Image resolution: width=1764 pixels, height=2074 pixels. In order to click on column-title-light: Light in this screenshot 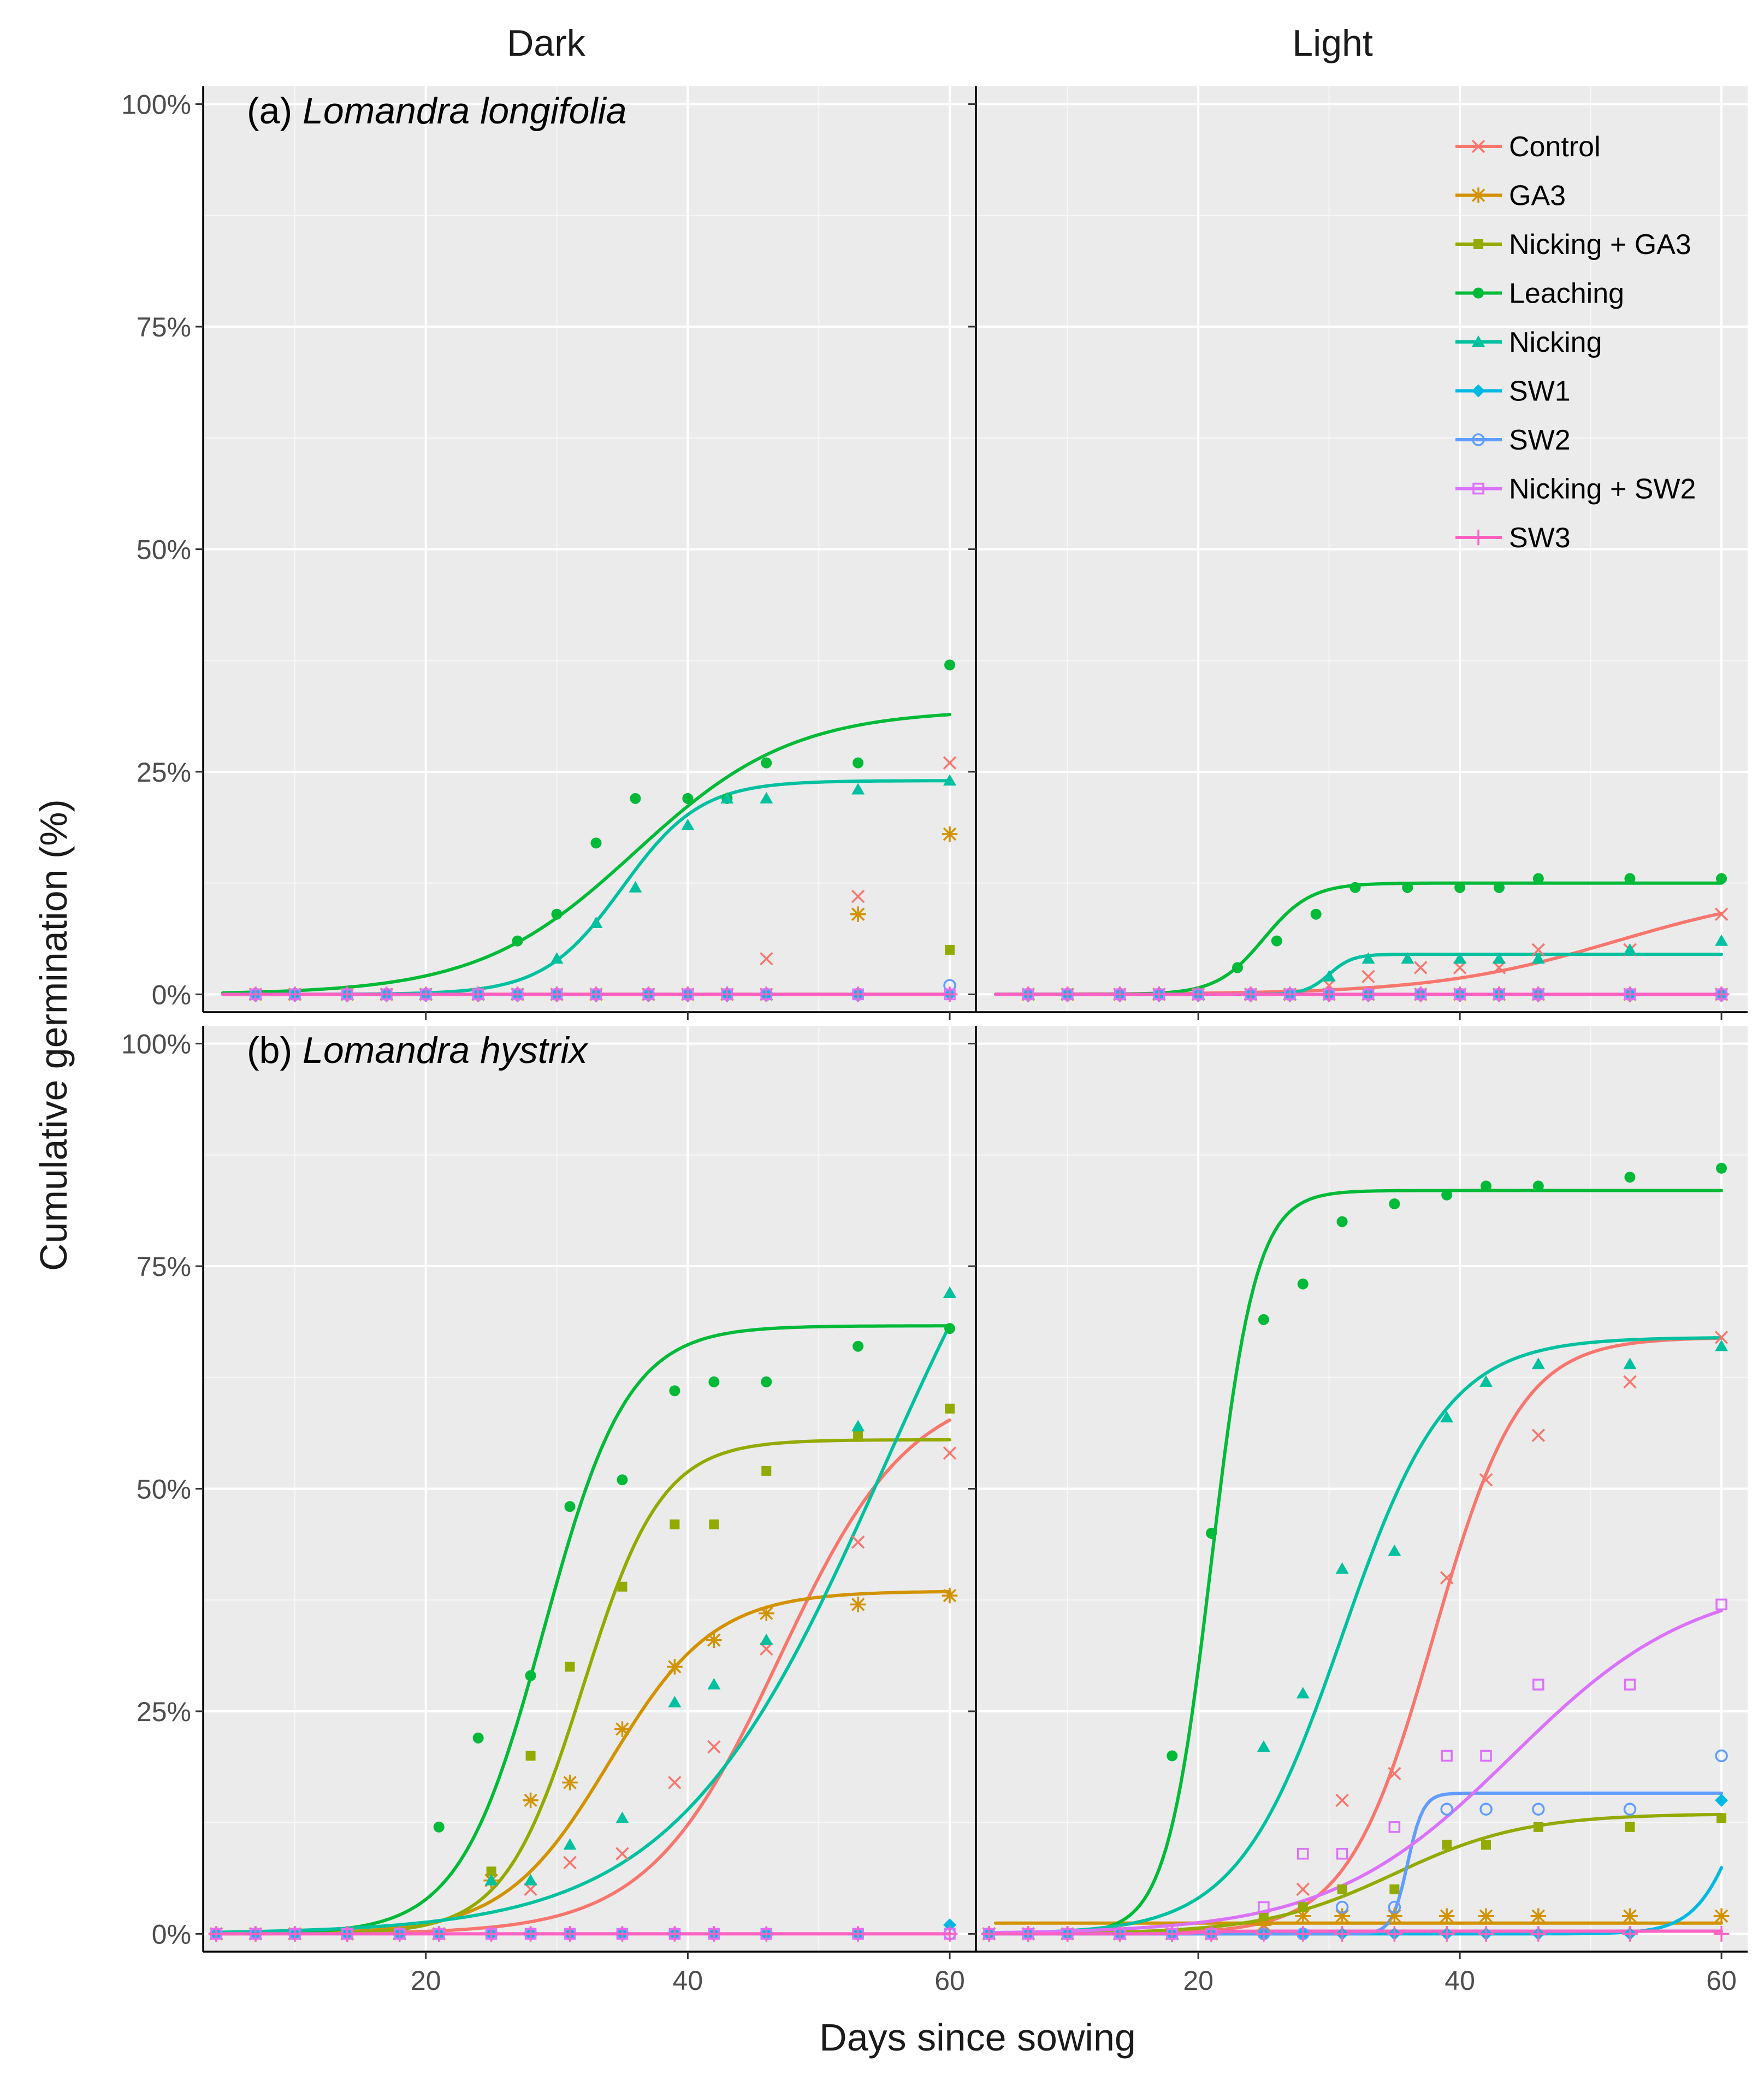, I will do `click(1332, 43)`.